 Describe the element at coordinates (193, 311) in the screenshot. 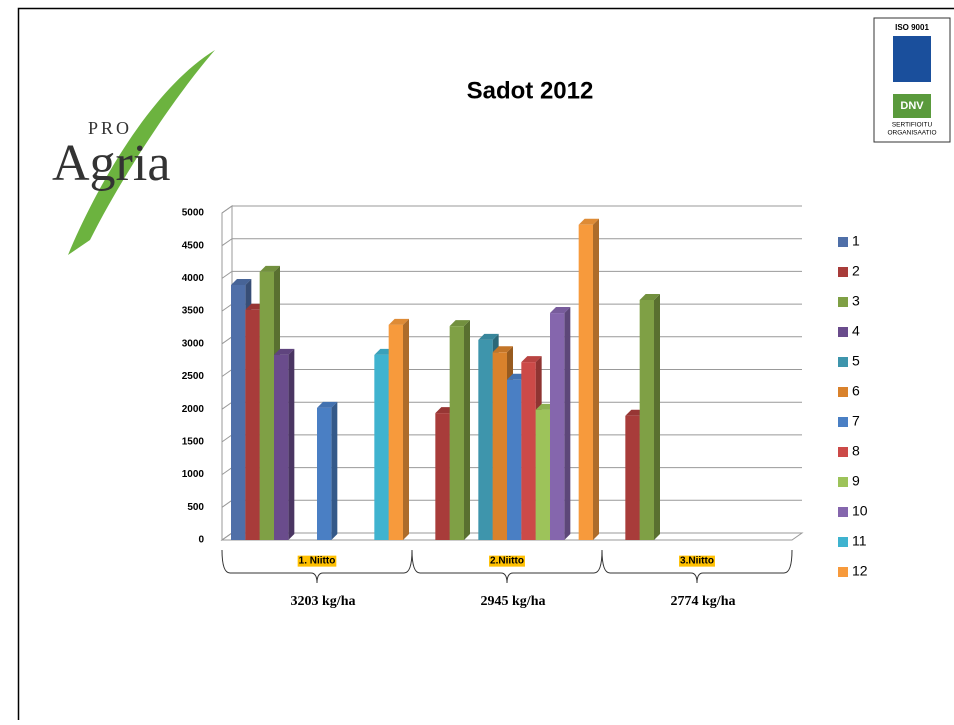

I see `y-tick-label: 3500` at that location.